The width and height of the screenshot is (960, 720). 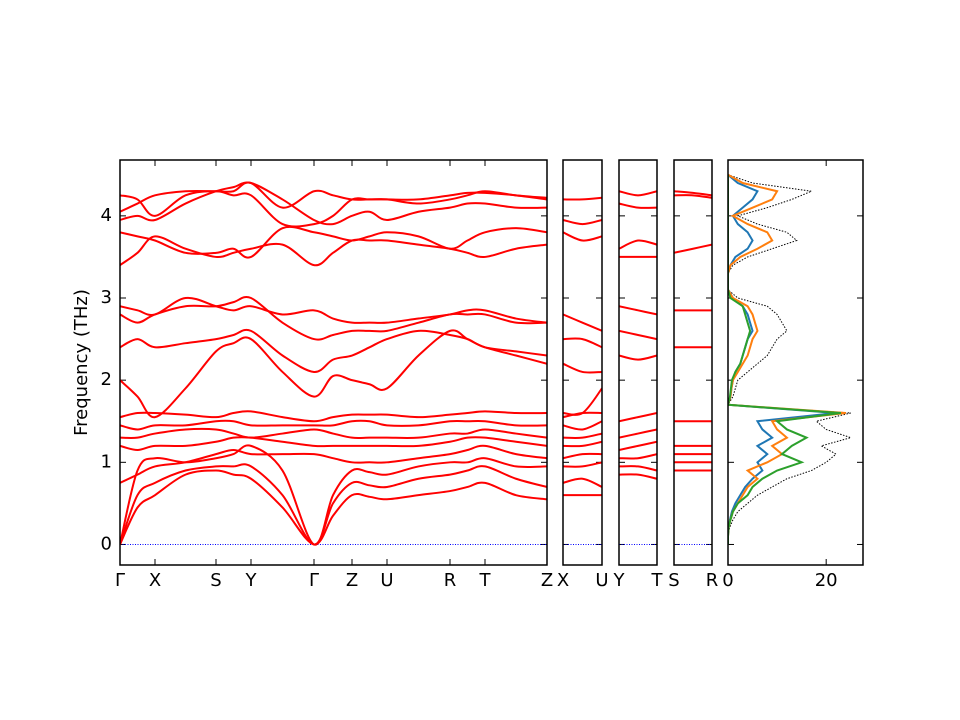 What do you see at coordinates (826, 580) in the screenshot?
I see `x-tick-label: 20` at bounding box center [826, 580].